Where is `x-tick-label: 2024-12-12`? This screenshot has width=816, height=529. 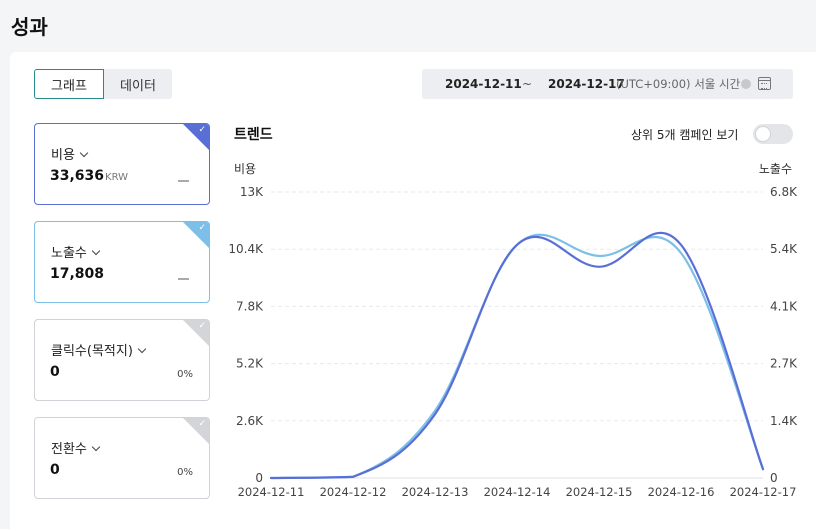
x-tick-label: 2024-12-12 is located at coordinates (353, 492).